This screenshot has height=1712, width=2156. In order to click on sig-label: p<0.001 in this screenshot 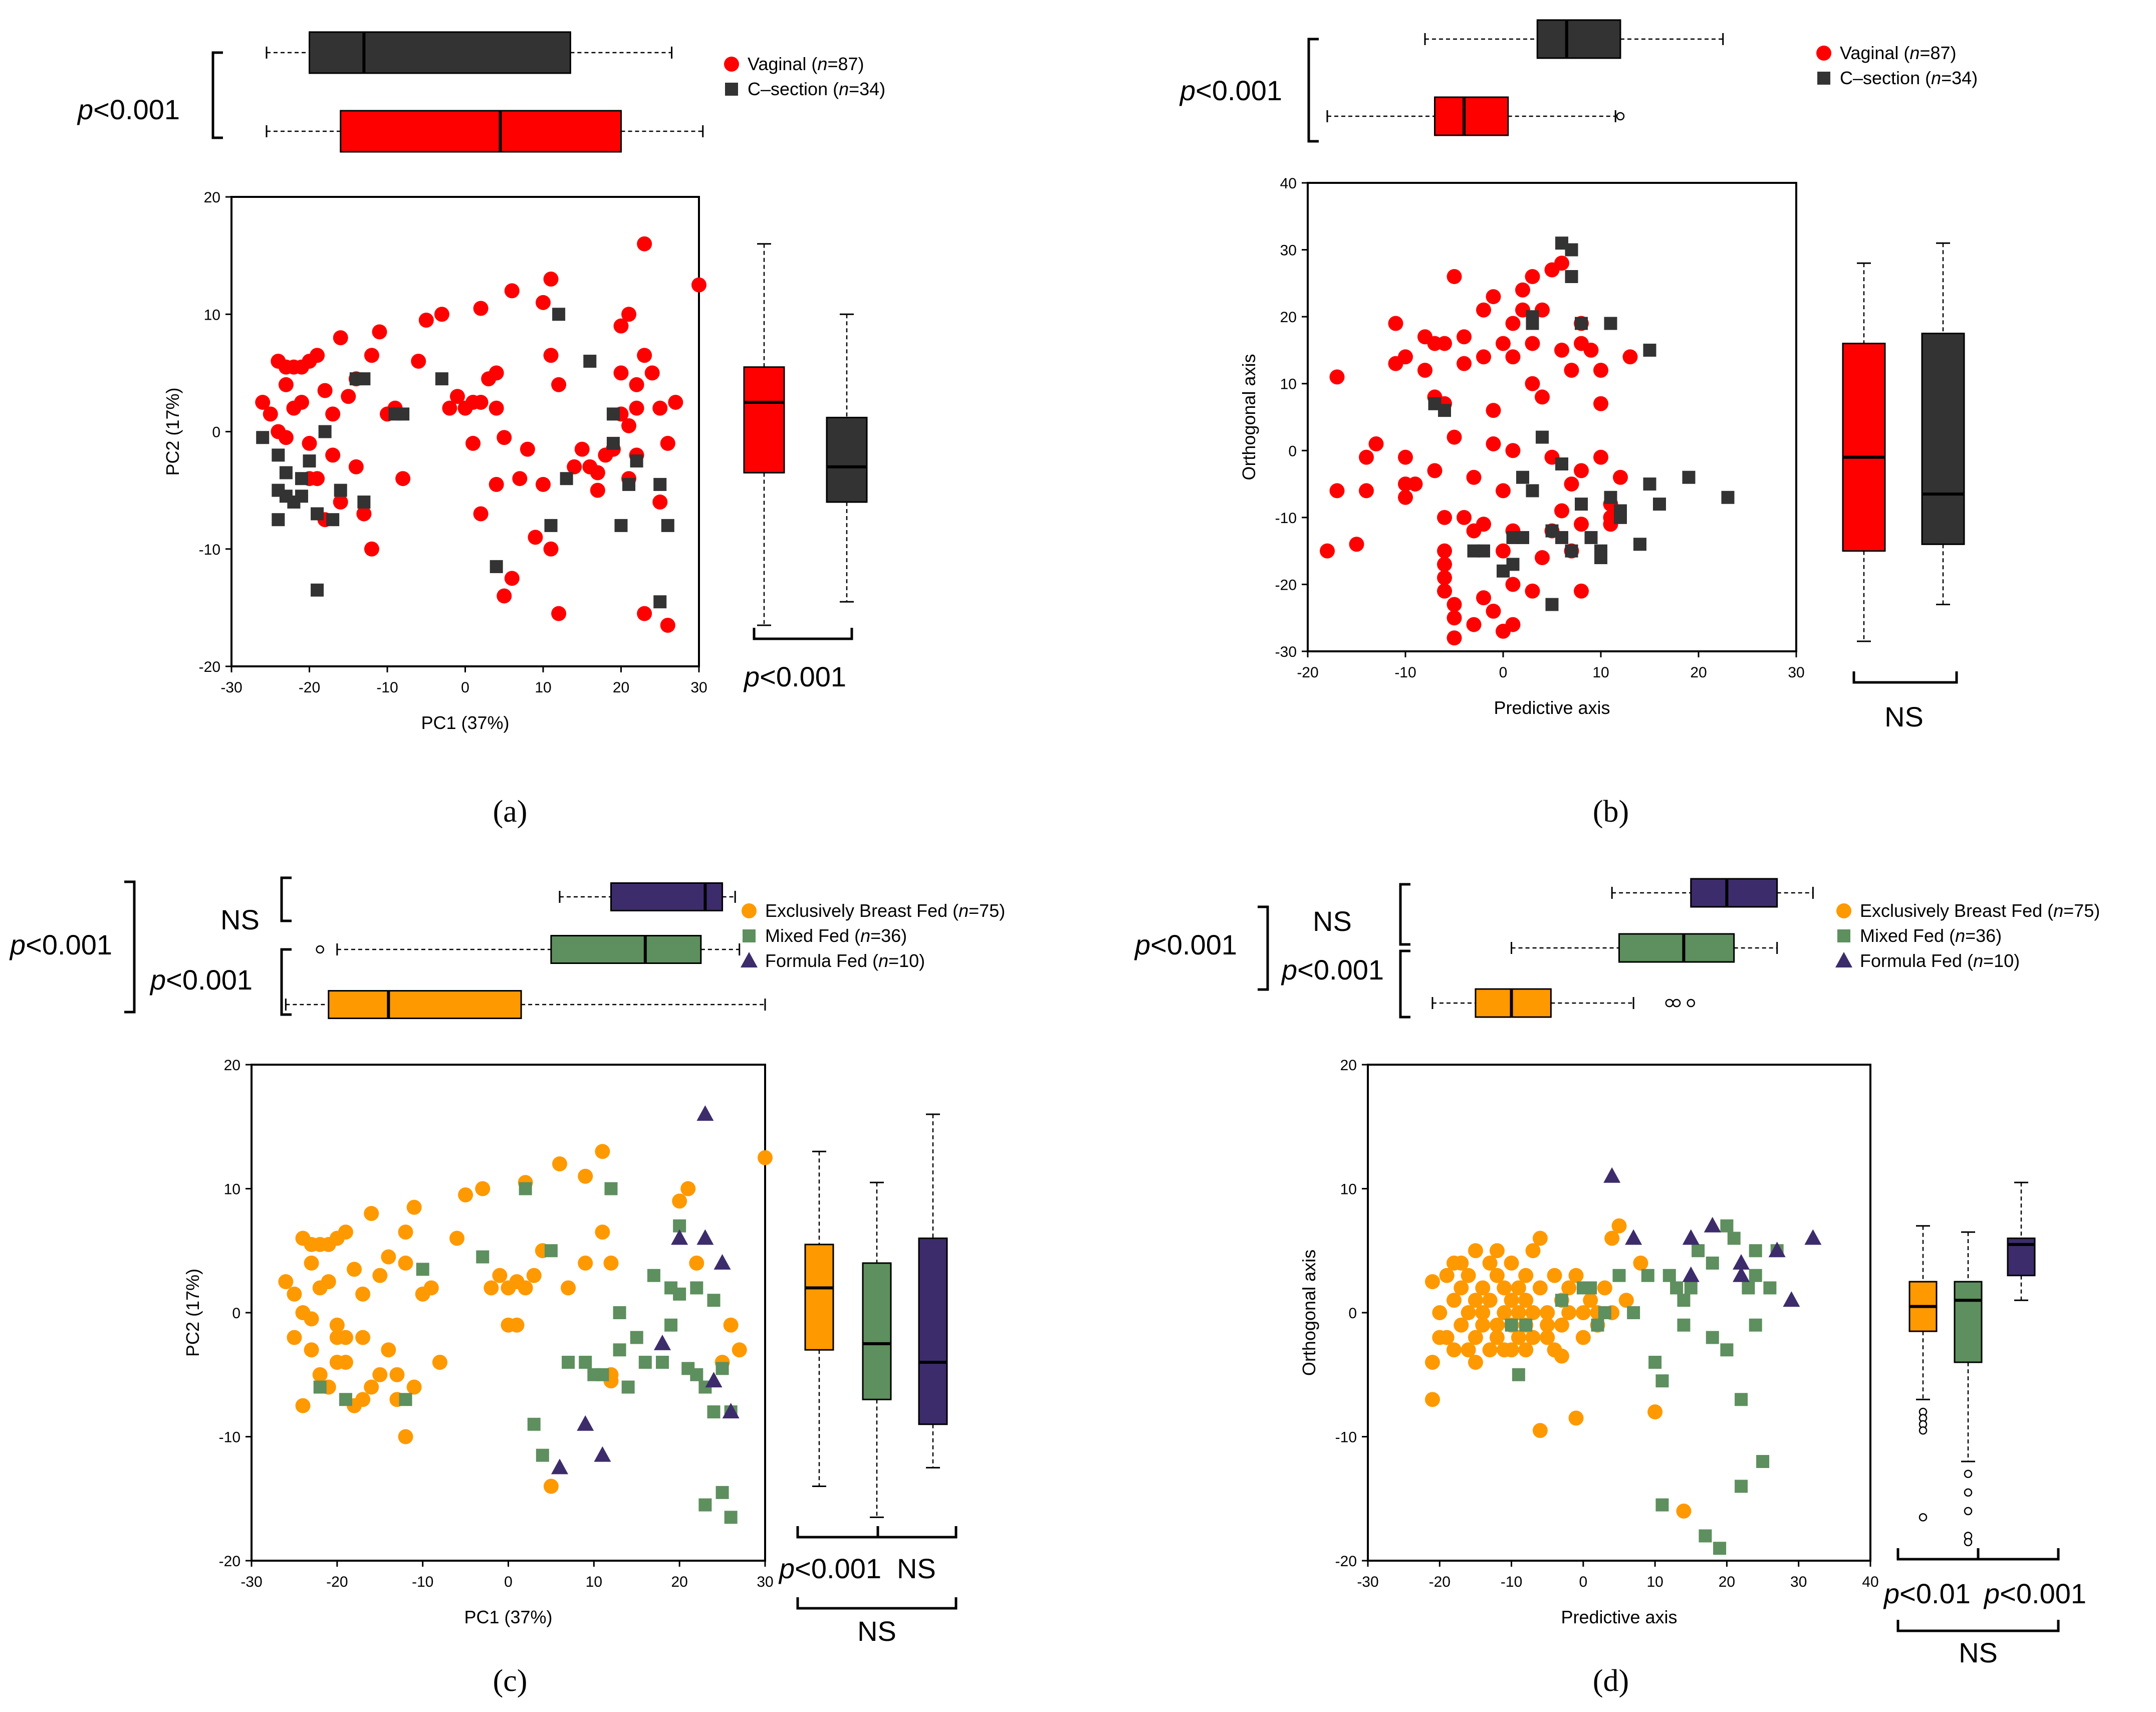, I will do `click(201, 980)`.